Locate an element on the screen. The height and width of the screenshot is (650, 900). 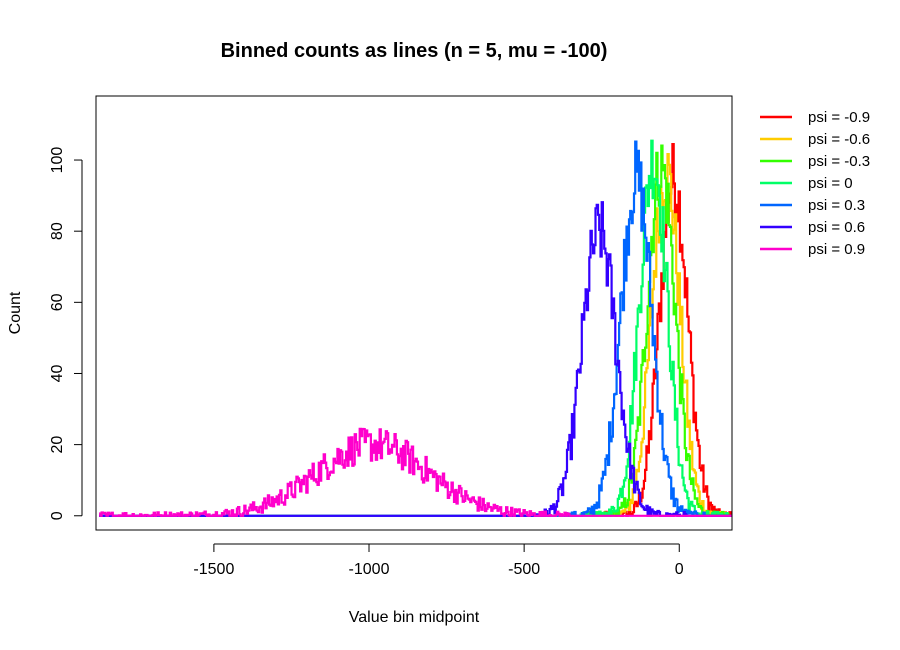
legend-item: psi = -0.6 is located at coordinates (815, 139).